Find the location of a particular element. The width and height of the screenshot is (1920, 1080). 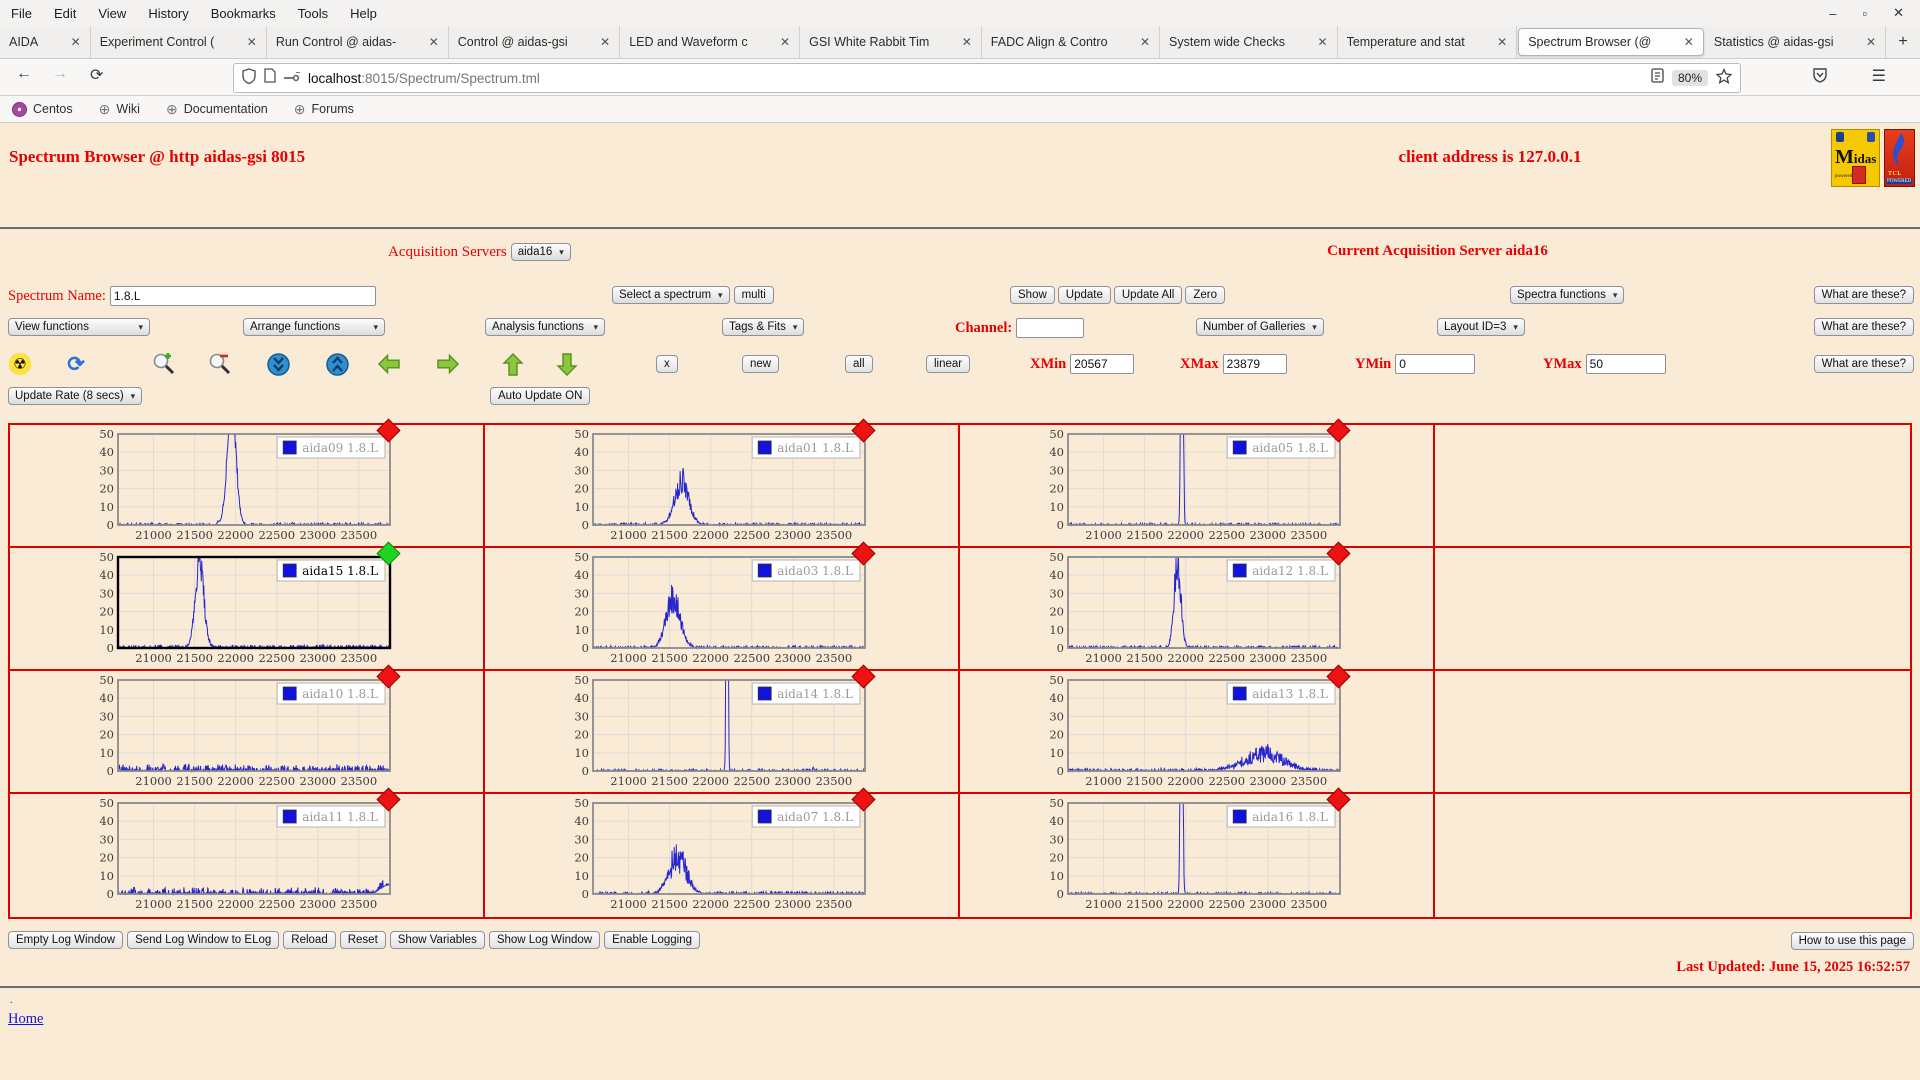

acquisition-server-select: aida16 ▾ is located at coordinates (540, 252).